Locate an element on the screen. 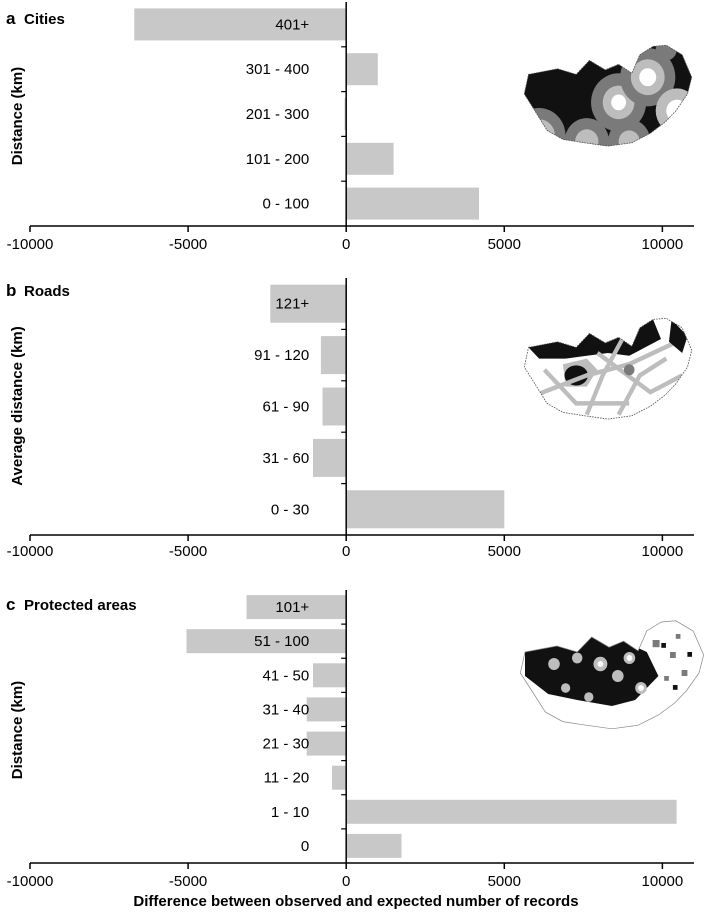 This screenshot has width=709, height=913. x-tick-label-b-2: 0 is located at coordinates (346, 551).